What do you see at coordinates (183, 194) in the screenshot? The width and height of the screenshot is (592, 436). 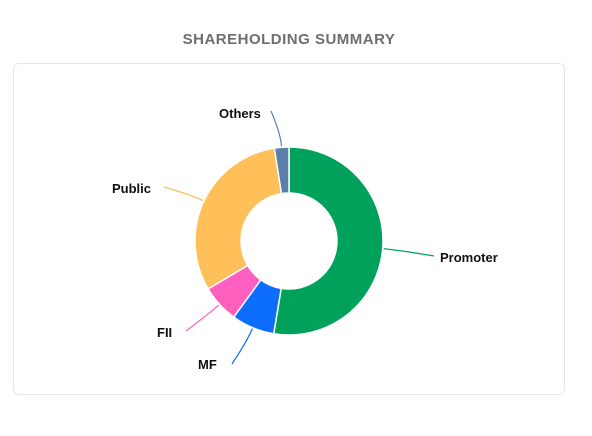 I see `leader-line-public` at bounding box center [183, 194].